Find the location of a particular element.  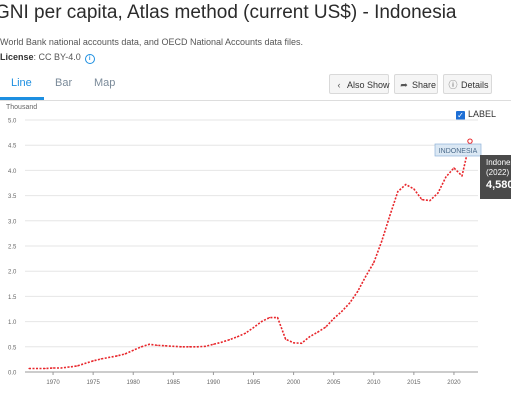

also-show-button: ‹ Also Show is located at coordinates (359, 84).